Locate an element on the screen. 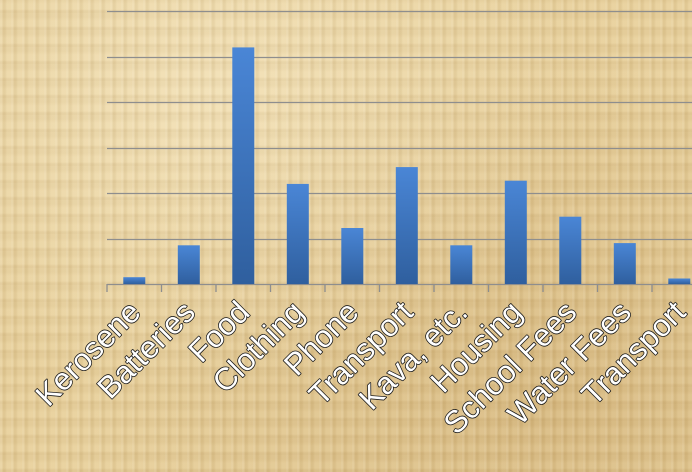 The width and height of the screenshot is (692, 472). bar-kerosene is located at coordinates (134, 280).